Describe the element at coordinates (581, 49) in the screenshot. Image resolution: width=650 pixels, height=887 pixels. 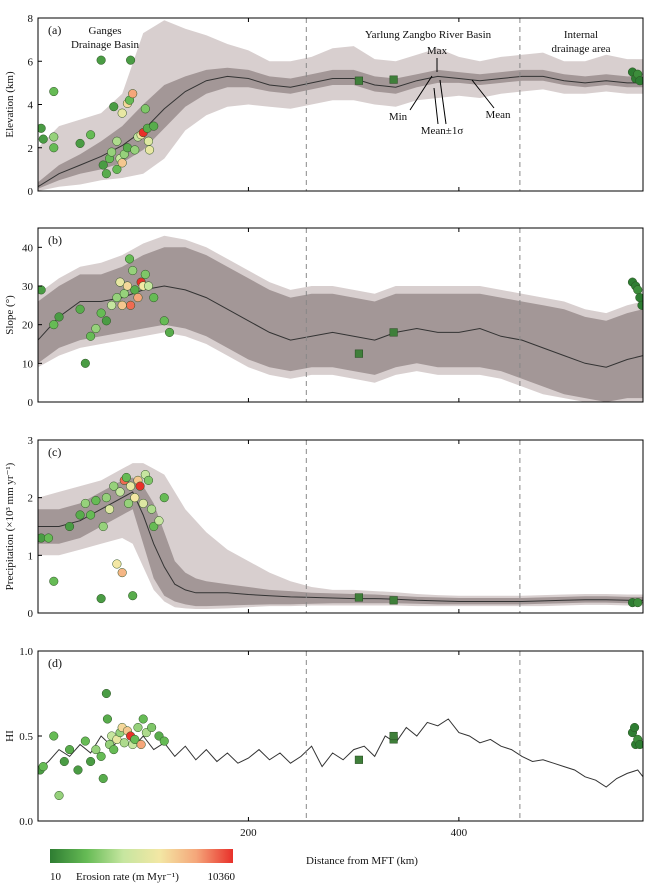
I see `region-label-internal-2: drainage area` at that location.